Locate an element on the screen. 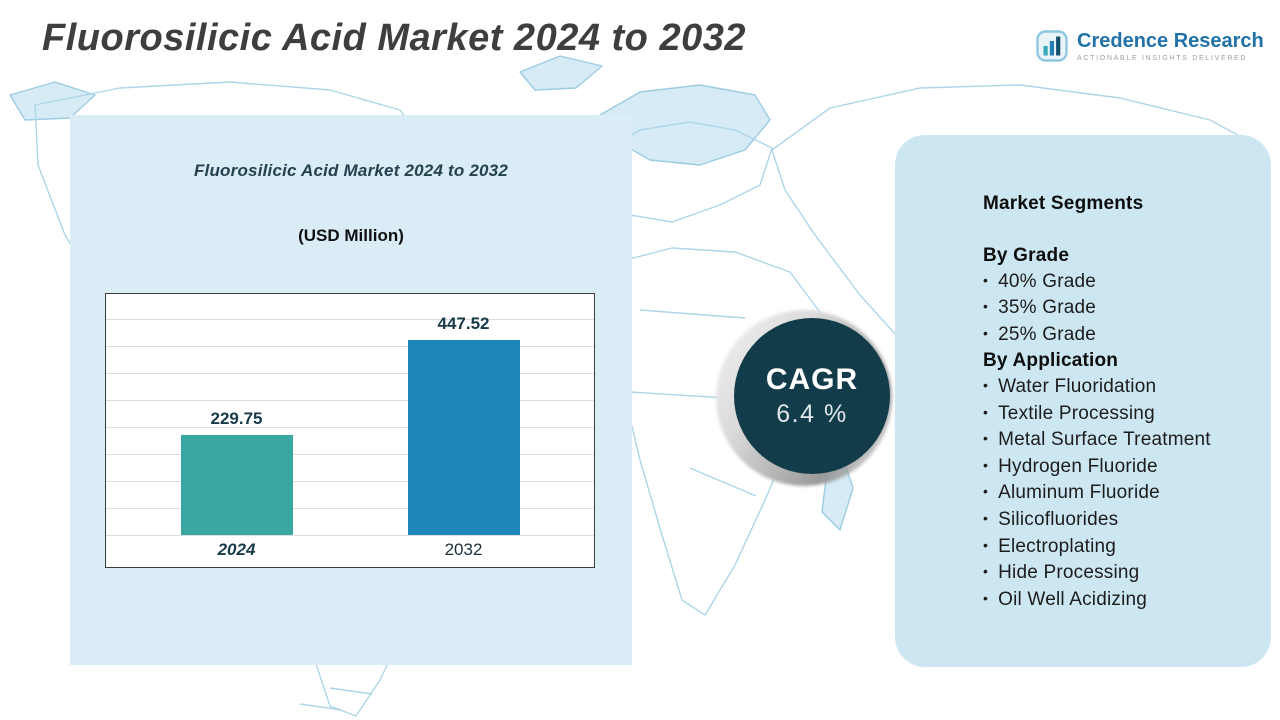 This screenshot has height=720, width=1280. segment-item: Silicofluorides is located at coordinates (1119, 520).